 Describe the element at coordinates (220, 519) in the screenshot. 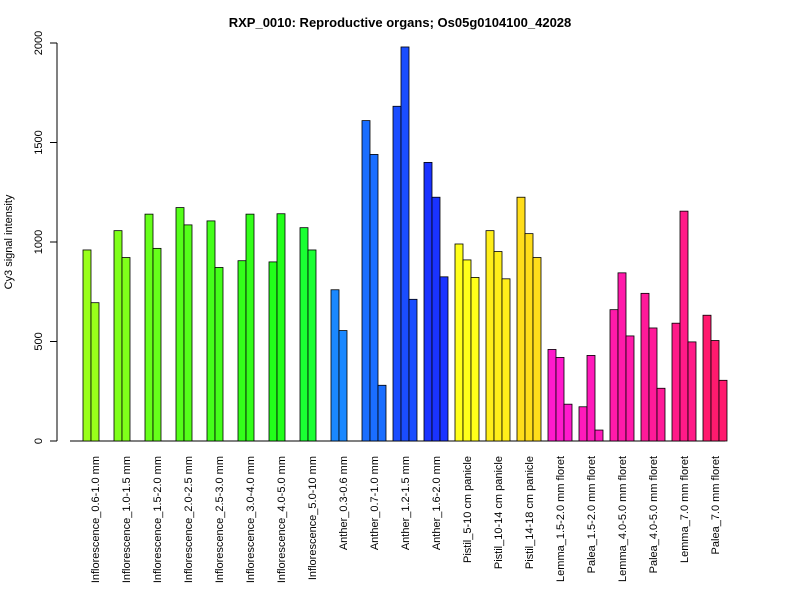

I see `category-label: Inflorescence_2.5-3.0 mm` at that location.